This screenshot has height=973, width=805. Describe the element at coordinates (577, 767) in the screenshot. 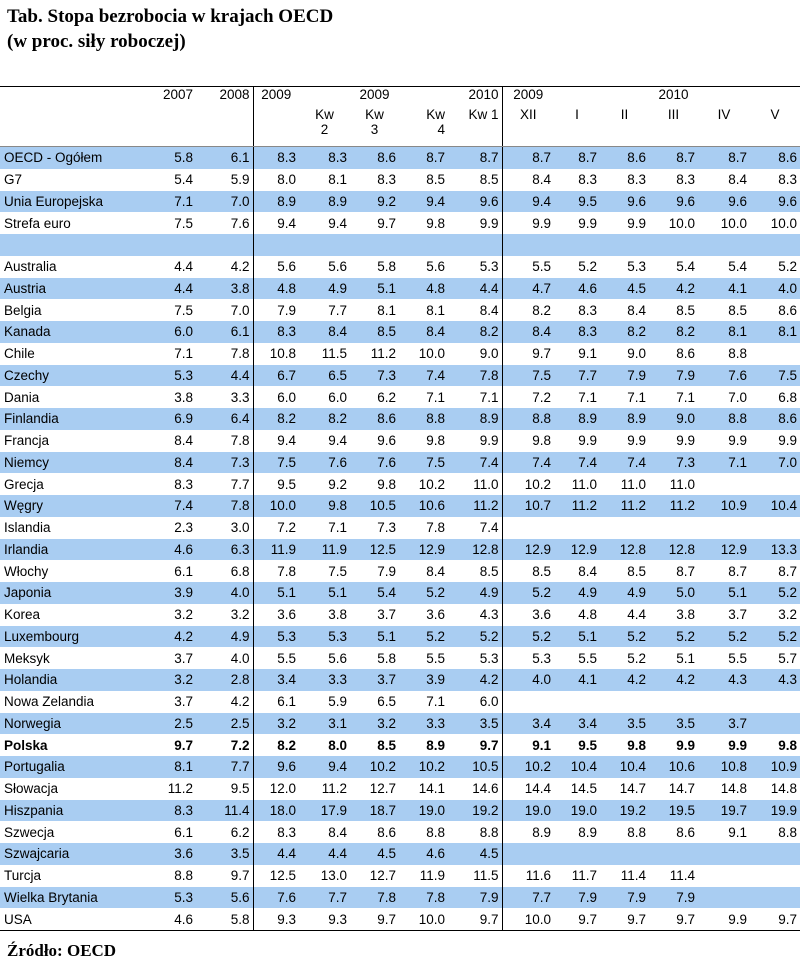

I see `cell-value: 10.4` at that location.